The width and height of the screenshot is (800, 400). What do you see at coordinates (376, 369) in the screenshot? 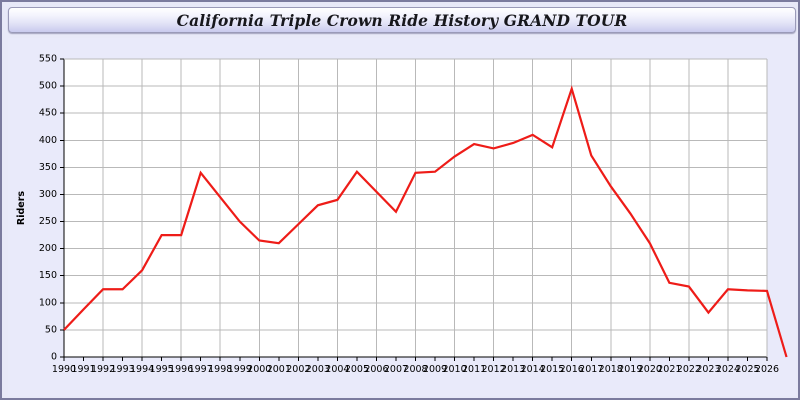
I see `x-tick-label: 2006` at bounding box center [376, 369].